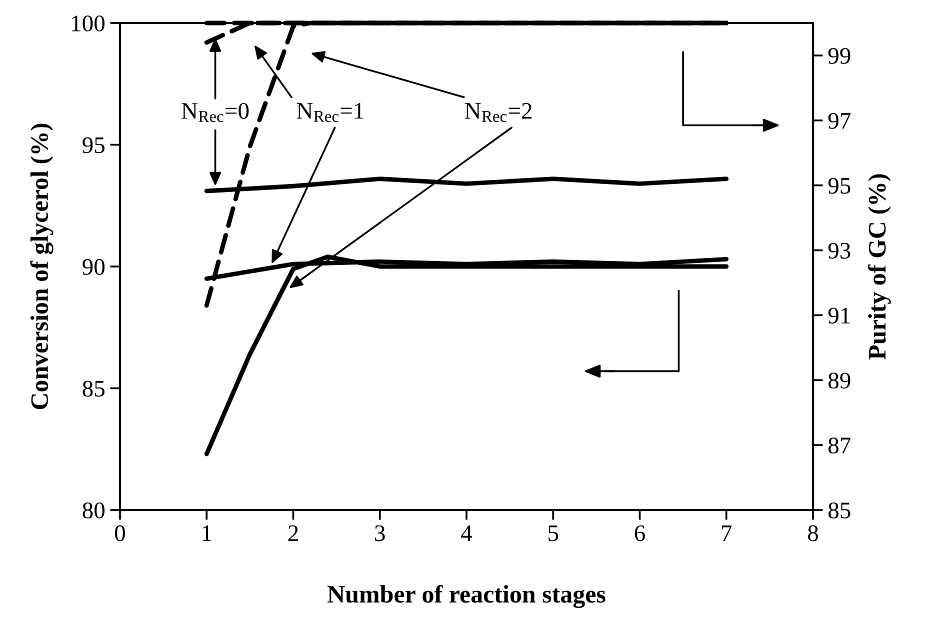 This screenshot has width=936, height=619. Describe the element at coordinates (839, 120) in the screenshot. I see `y2-tick-label: 97` at that location.